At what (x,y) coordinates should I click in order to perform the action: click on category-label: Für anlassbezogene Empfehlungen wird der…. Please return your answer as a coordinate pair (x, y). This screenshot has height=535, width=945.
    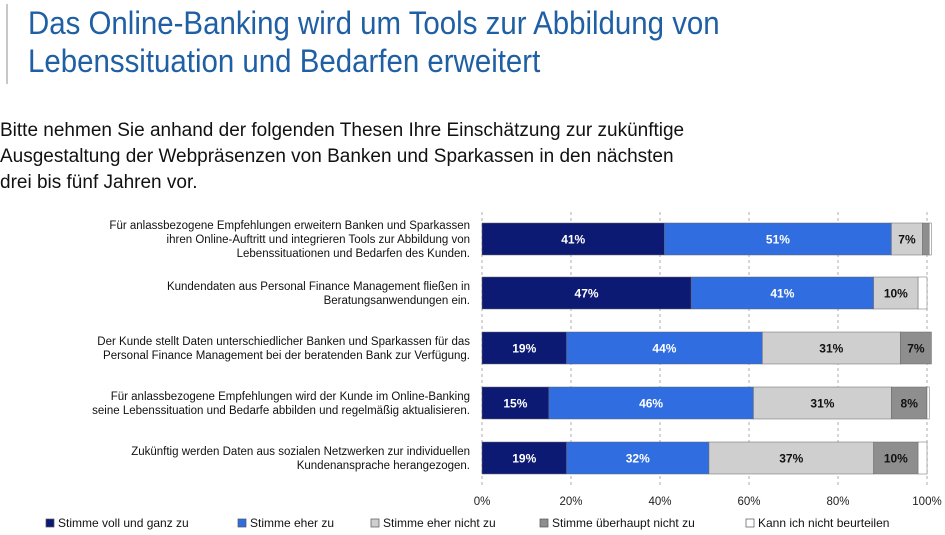
    Looking at the image, I should click on (281, 404).